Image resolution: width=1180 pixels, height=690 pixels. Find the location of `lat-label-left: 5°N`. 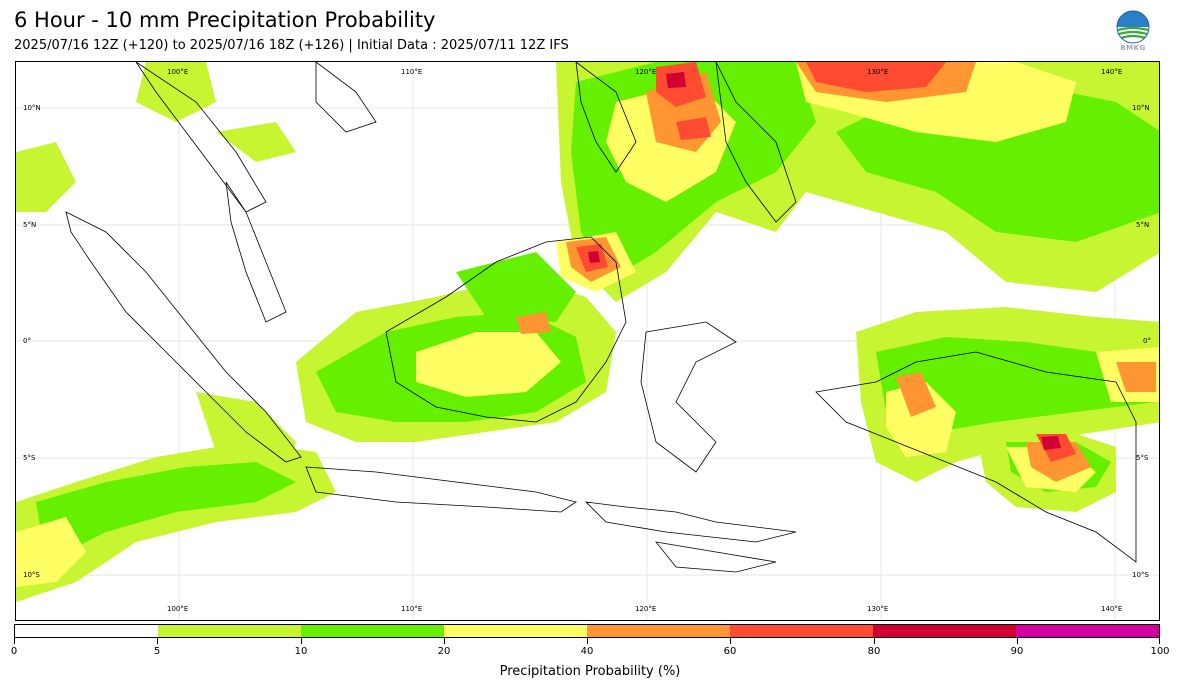

lat-label-left: 5°N is located at coordinates (30, 225).